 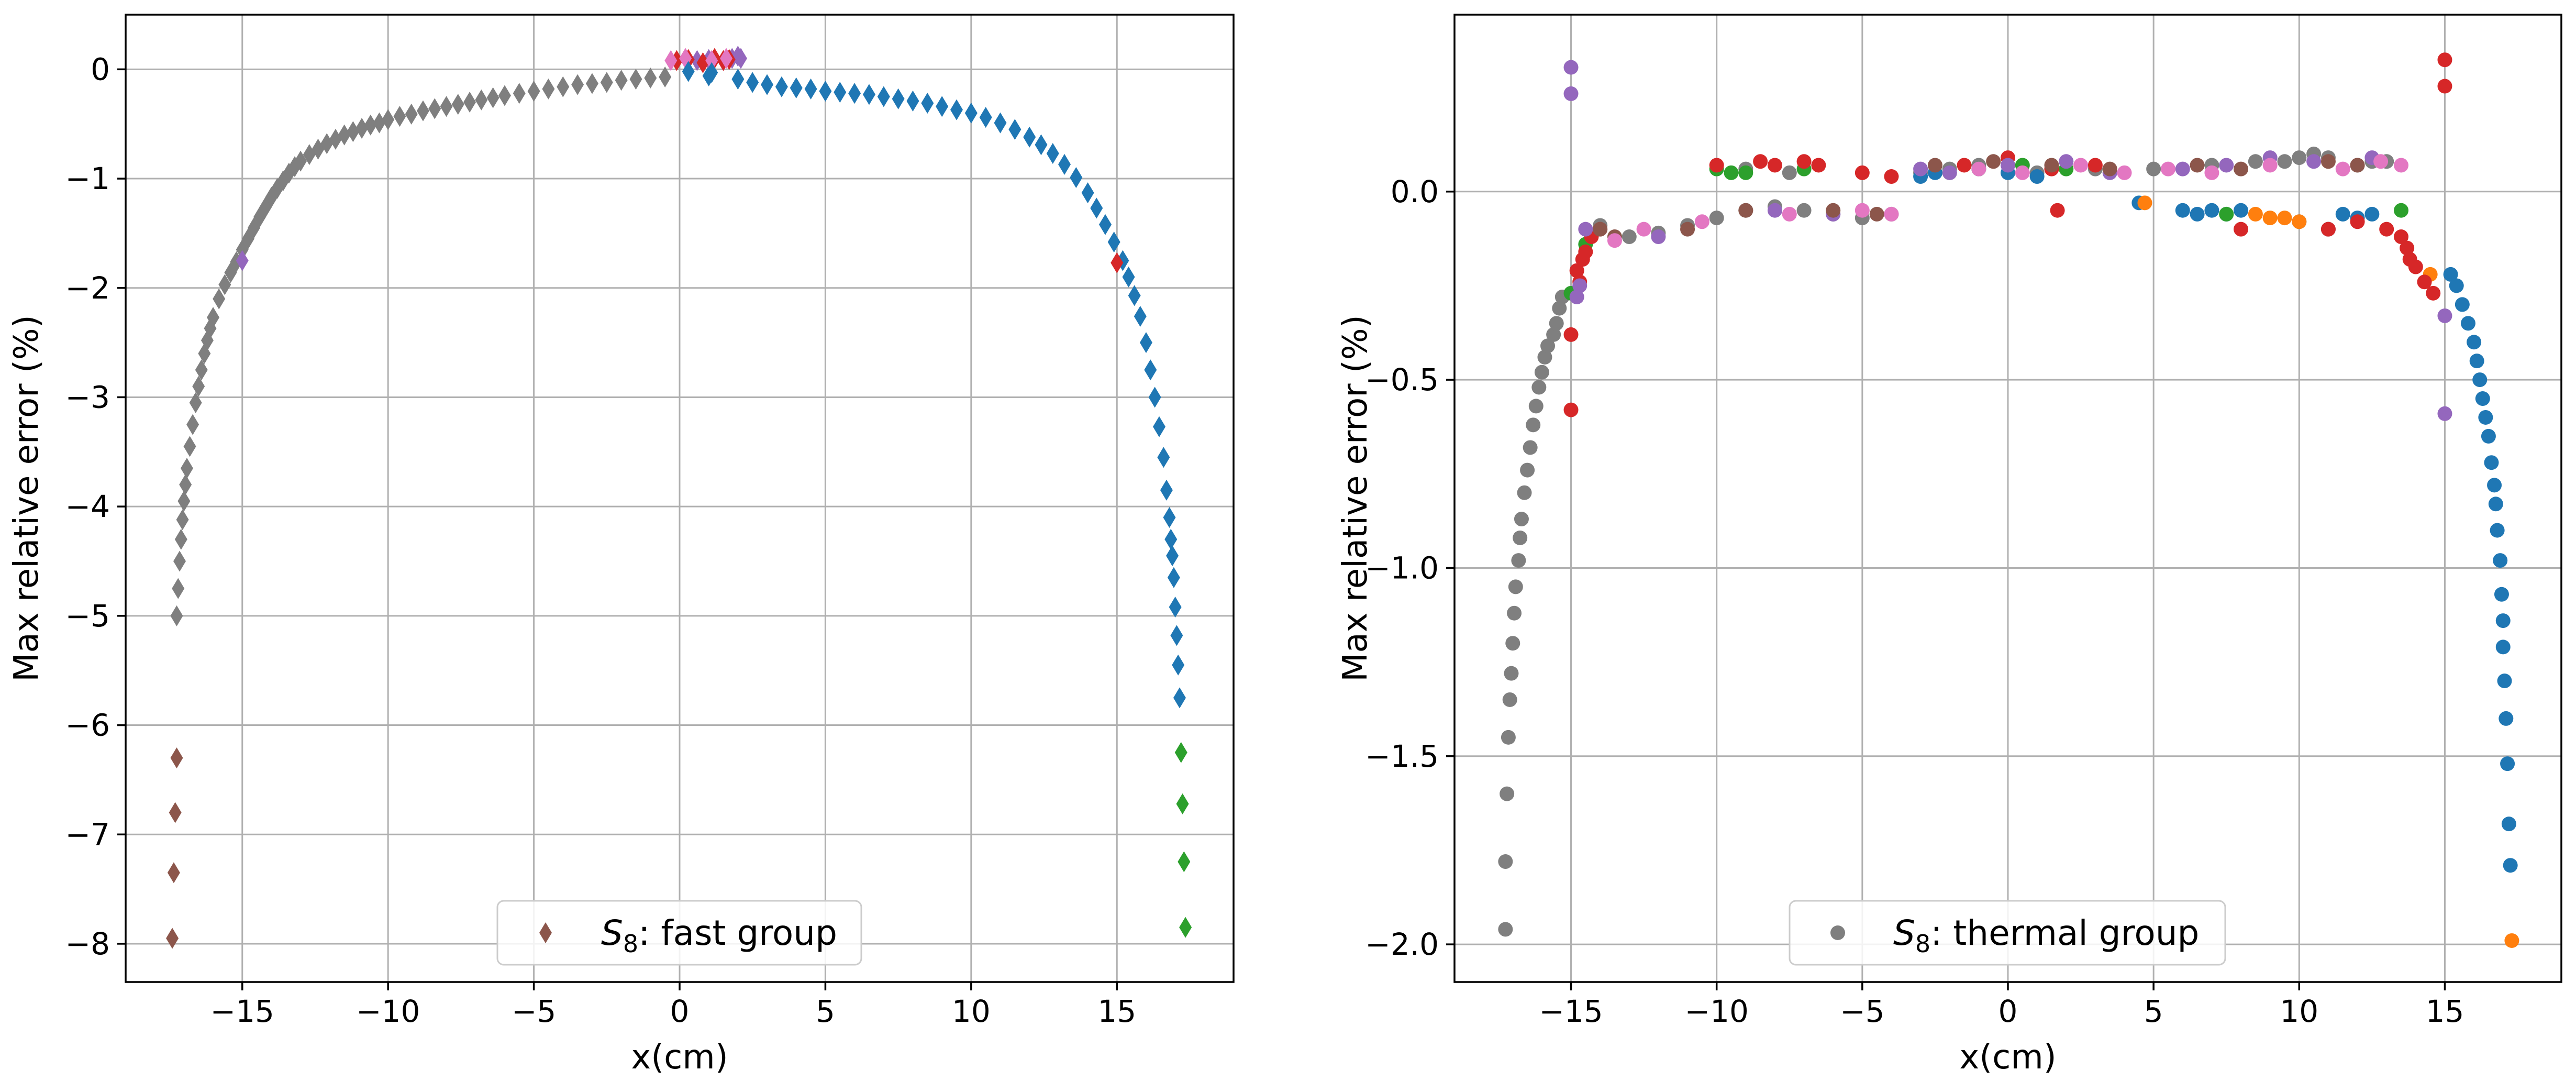 I want to click on legend: S8: thermal group, so click(x=2007, y=933).